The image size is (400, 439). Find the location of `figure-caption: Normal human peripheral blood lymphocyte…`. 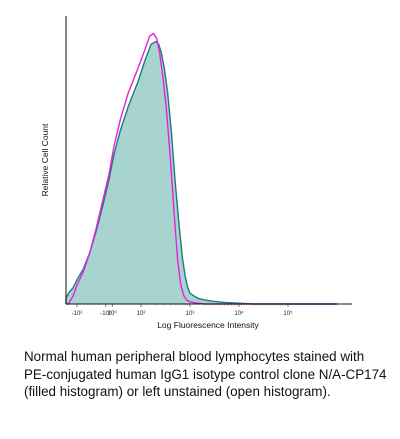

figure-caption: Normal human peripheral blood lymphocyte… is located at coordinates (207, 374).